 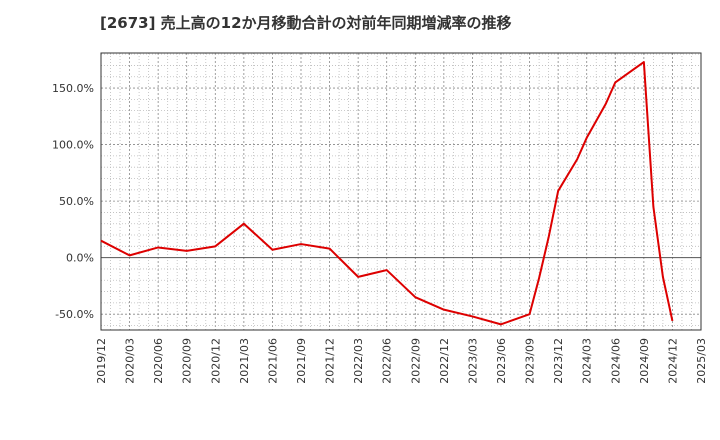 What do you see at coordinates (615, 361) in the screenshot?
I see `x-tick-label: 2024/06` at bounding box center [615, 361].